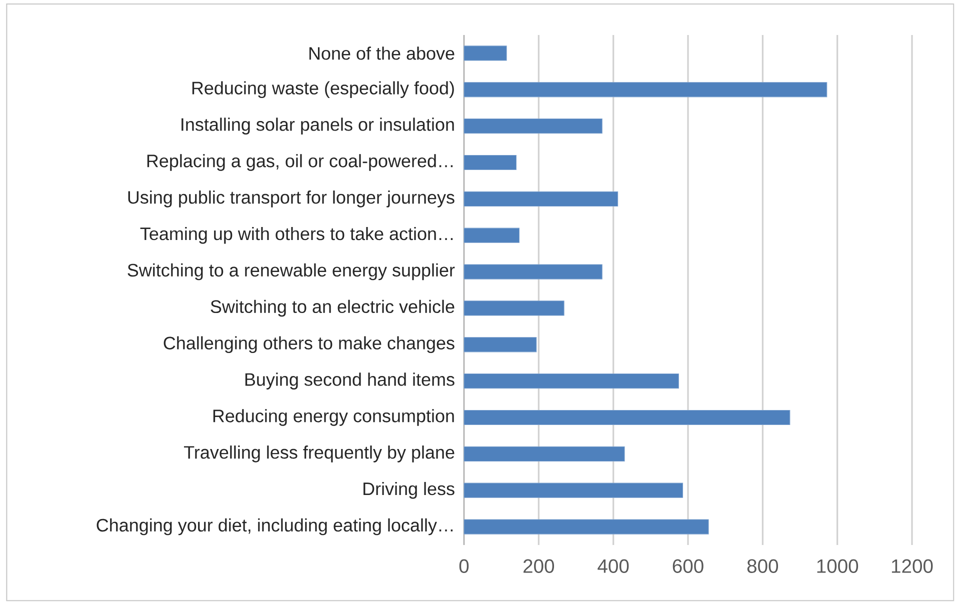 The height and width of the screenshot is (602, 955). What do you see at coordinates (349, 381) in the screenshot?
I see `y-tick-label: Buying second hand items` at bounding box center [349, 381].